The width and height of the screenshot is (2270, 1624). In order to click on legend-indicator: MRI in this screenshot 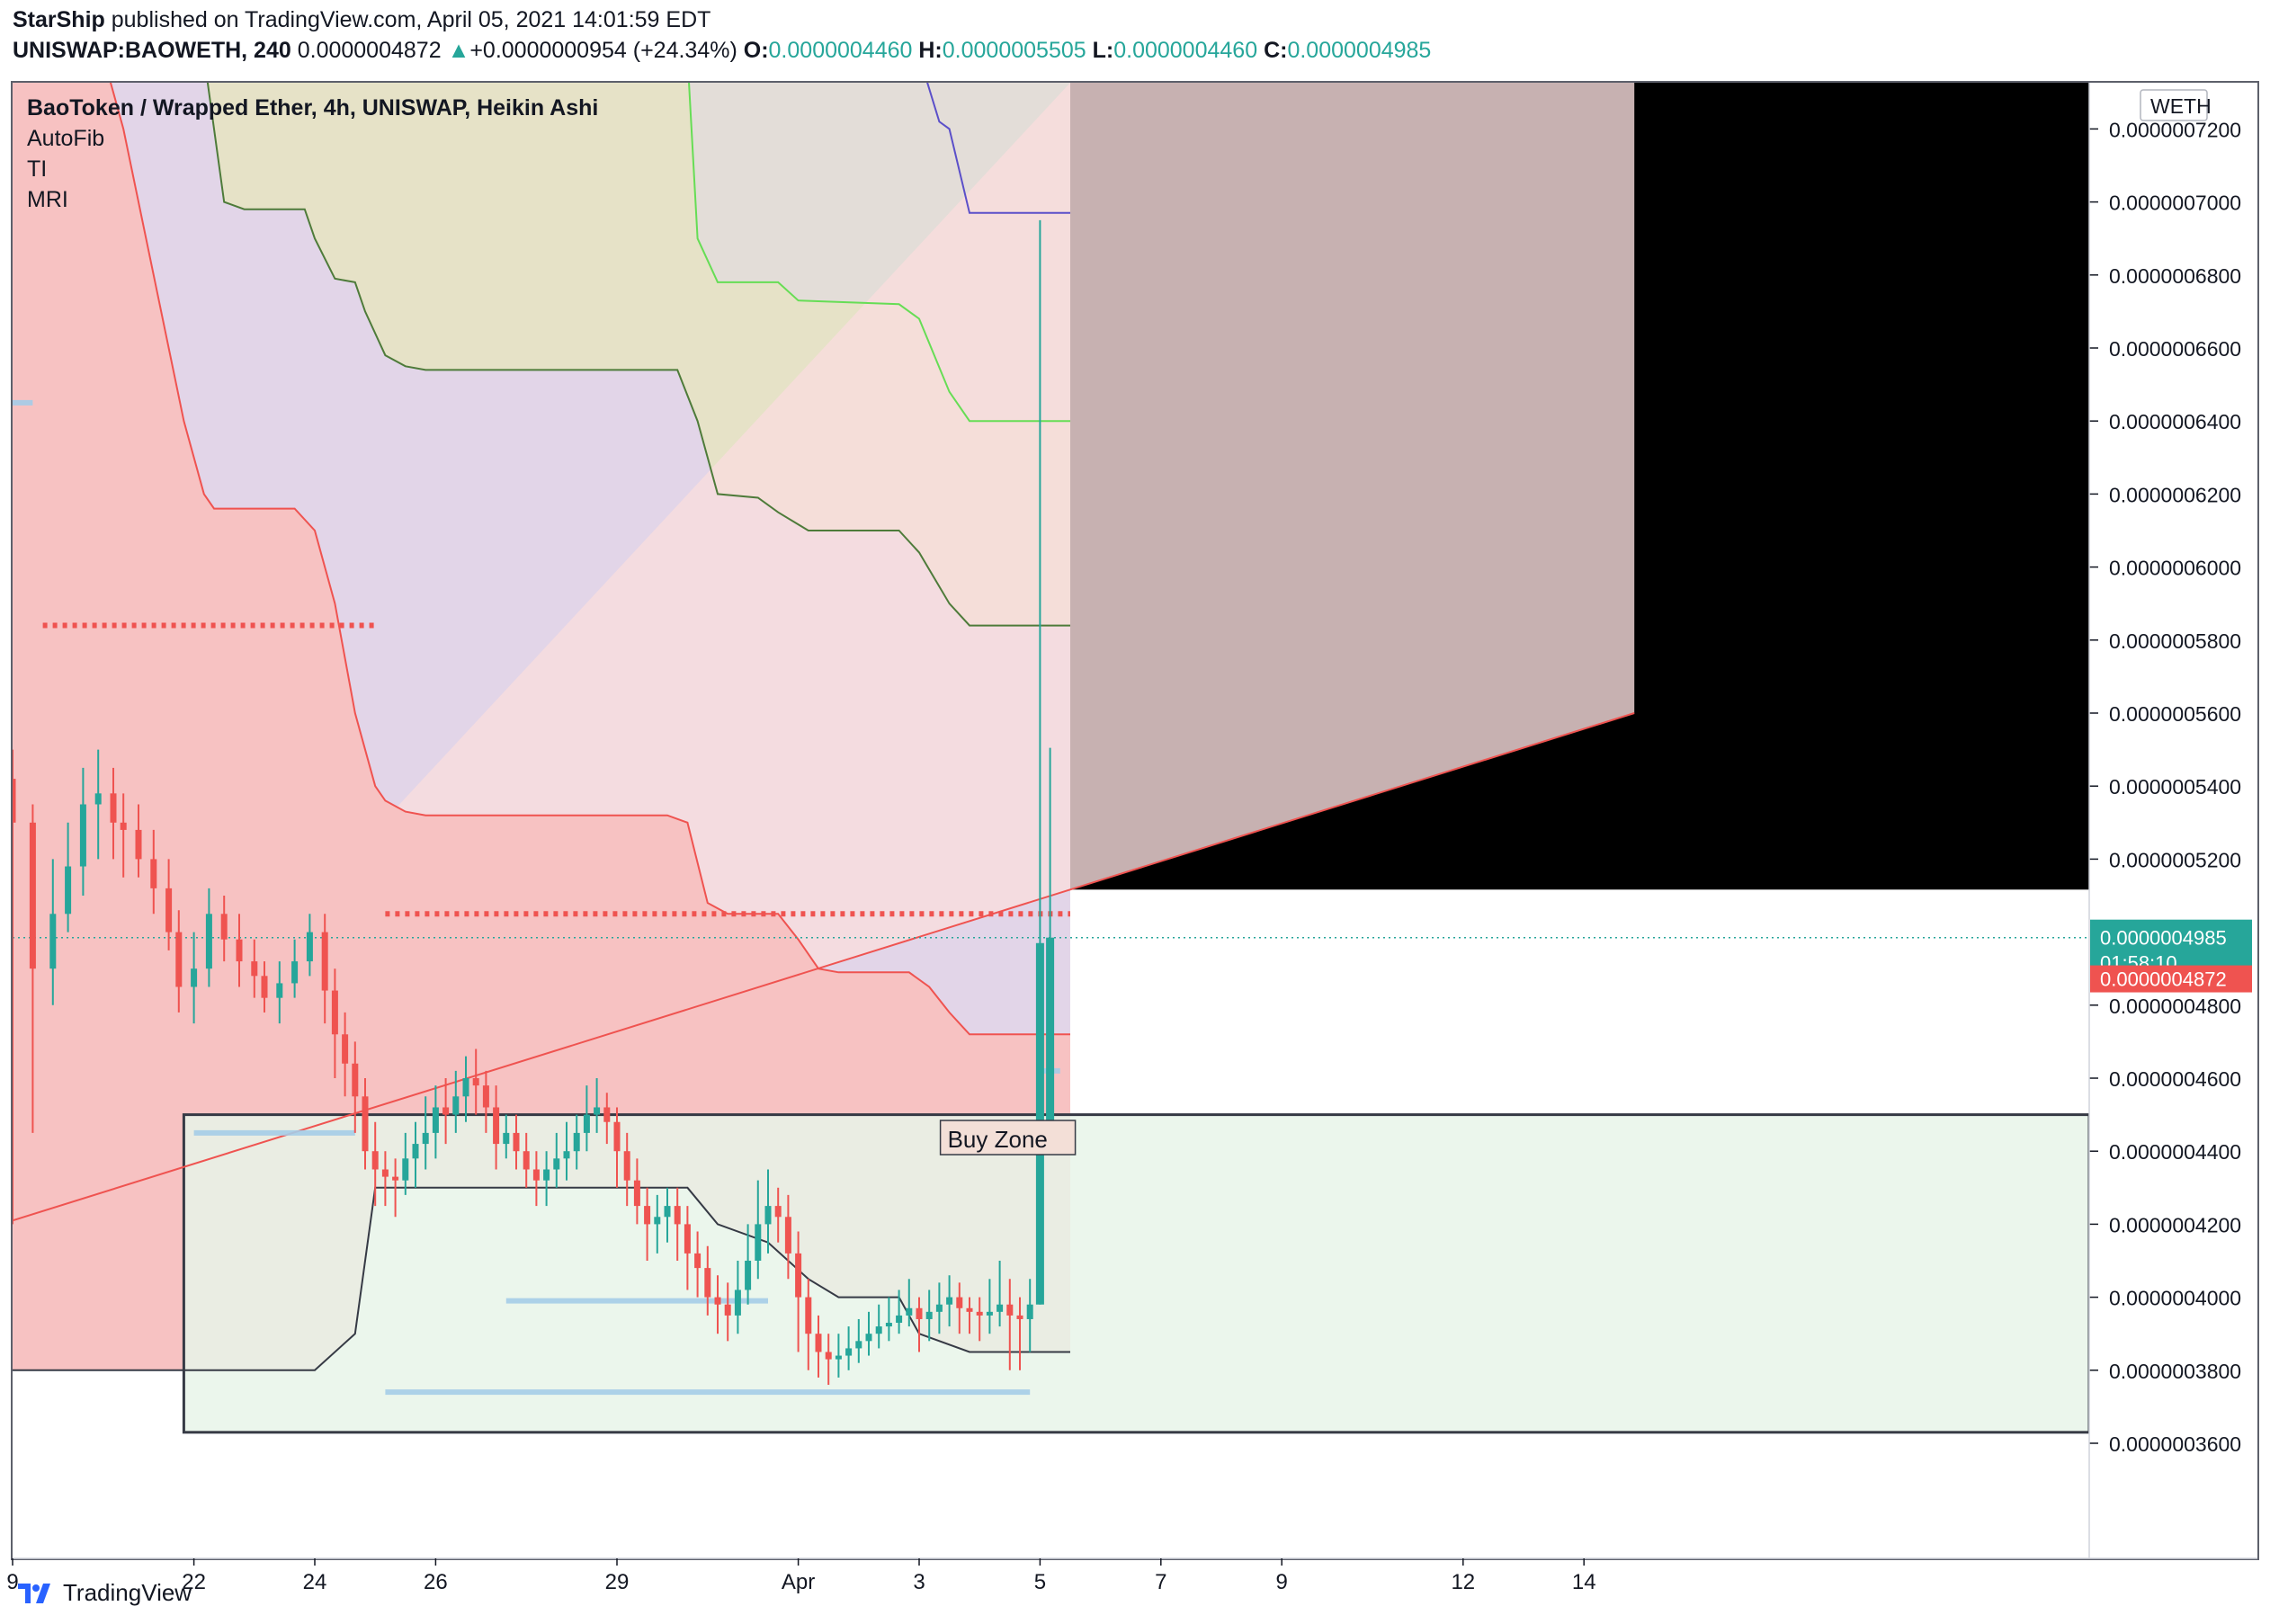, I will do `click(47, 199)`.